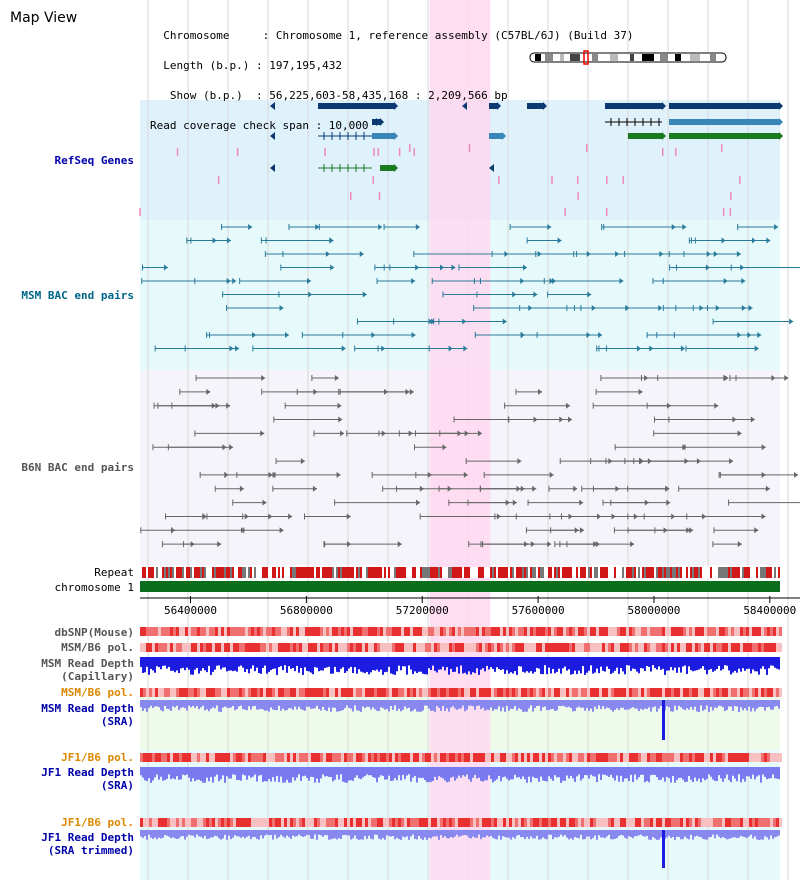  What do you see at coordinates (97, 647) in the screenshot?
I see `track-label-msm-b6-pol: MSM/B6 pol.` at bounding box center [97, 647].